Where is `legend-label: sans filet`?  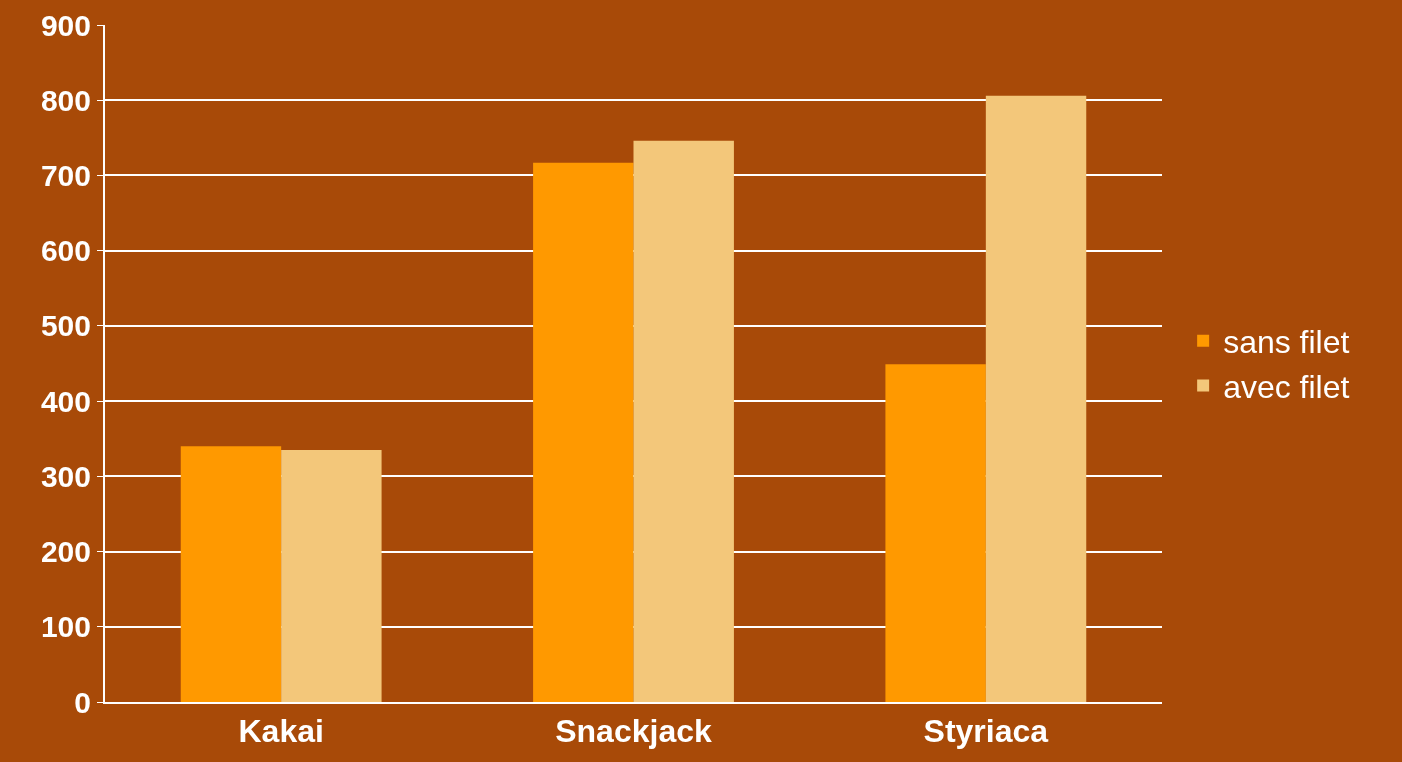 legend-label: sans filet is located at coordinates (1286, 342).